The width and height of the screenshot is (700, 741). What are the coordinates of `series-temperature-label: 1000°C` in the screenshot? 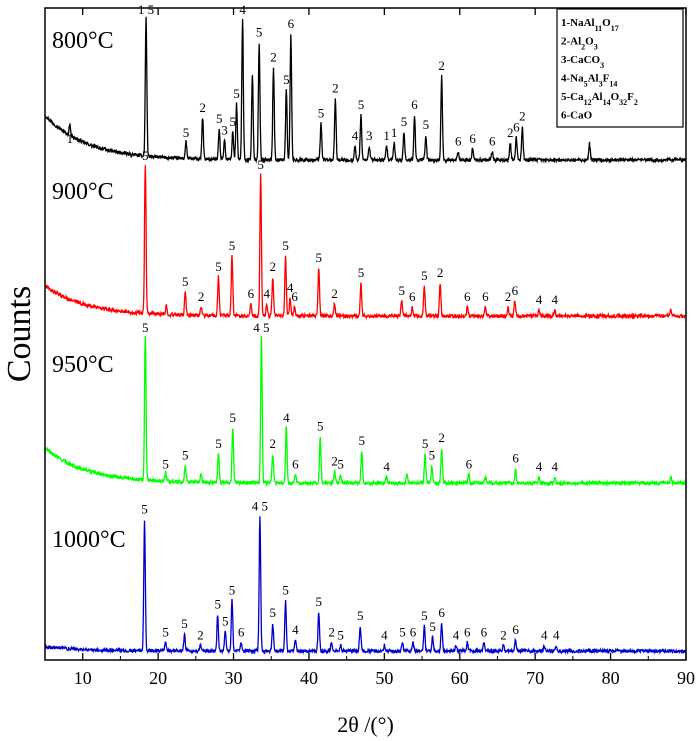 It's located at (89, 540).